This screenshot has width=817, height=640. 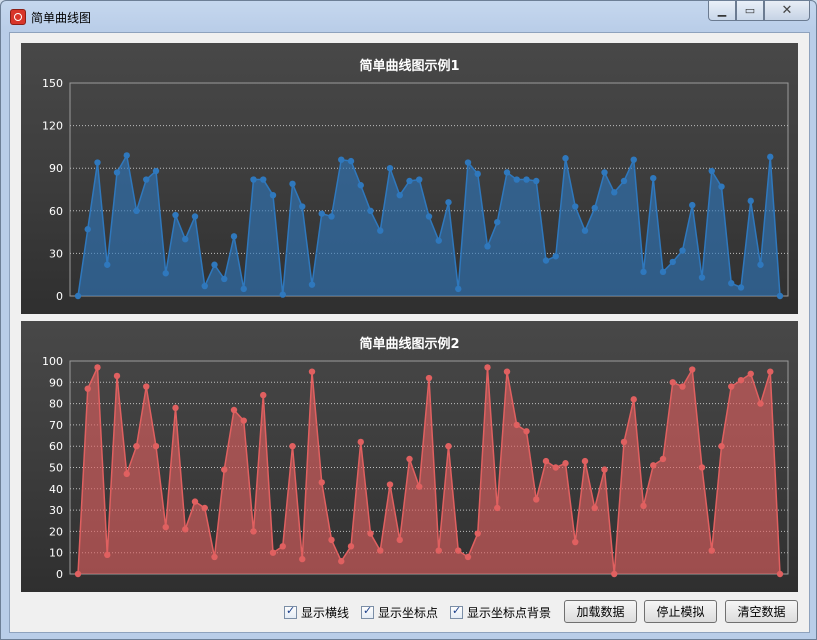 What do you see at coordinates (56, 489) in the screenshot?
I see `y-tick-label: 40` at bounding box center [56, 489].